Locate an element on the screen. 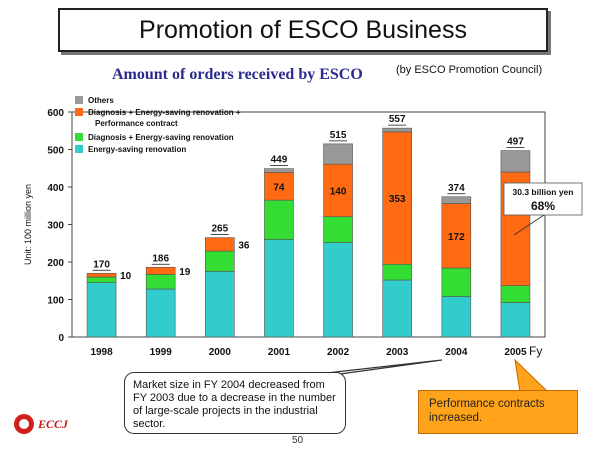 This screenshot has width=600, height=450. legend-label: Diagnosis + Energy-saving renovation is located at coordinates (161, 137).